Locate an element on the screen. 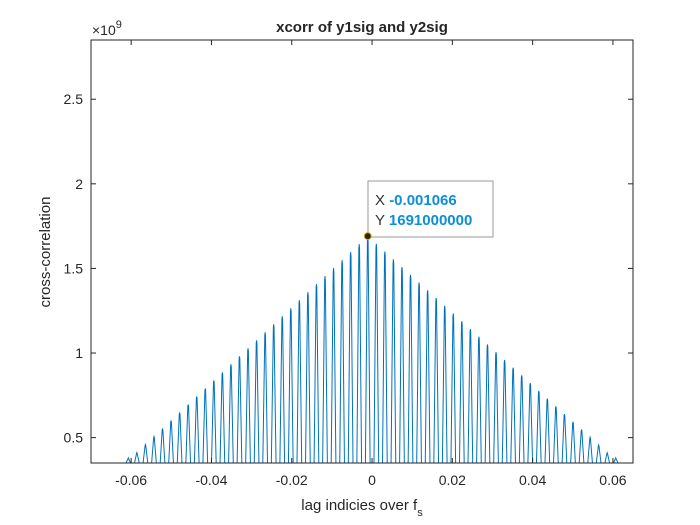 The image size is (700, 525). y-tick-label: 0.5 is located at coordinates (74, 438).